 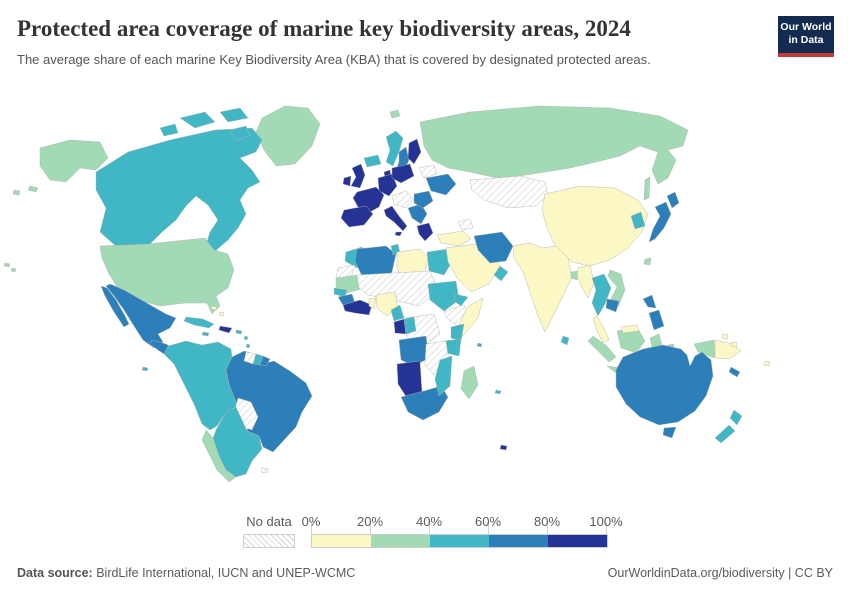 I want to click on legend-no-data-swatch, so click(x=269, y=541).